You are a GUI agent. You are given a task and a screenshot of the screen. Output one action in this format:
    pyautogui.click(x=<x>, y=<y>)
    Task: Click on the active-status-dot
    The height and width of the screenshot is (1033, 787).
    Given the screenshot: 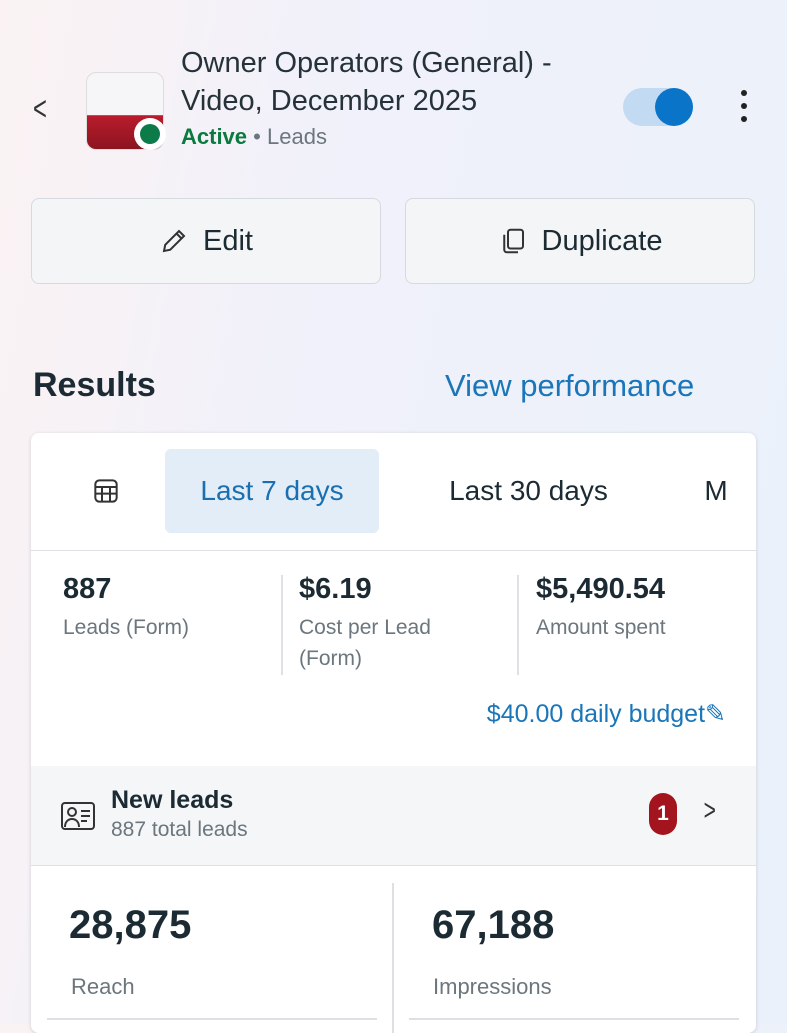 What is the action you would take?
    pyautogui.click(x=150, y=134)
    